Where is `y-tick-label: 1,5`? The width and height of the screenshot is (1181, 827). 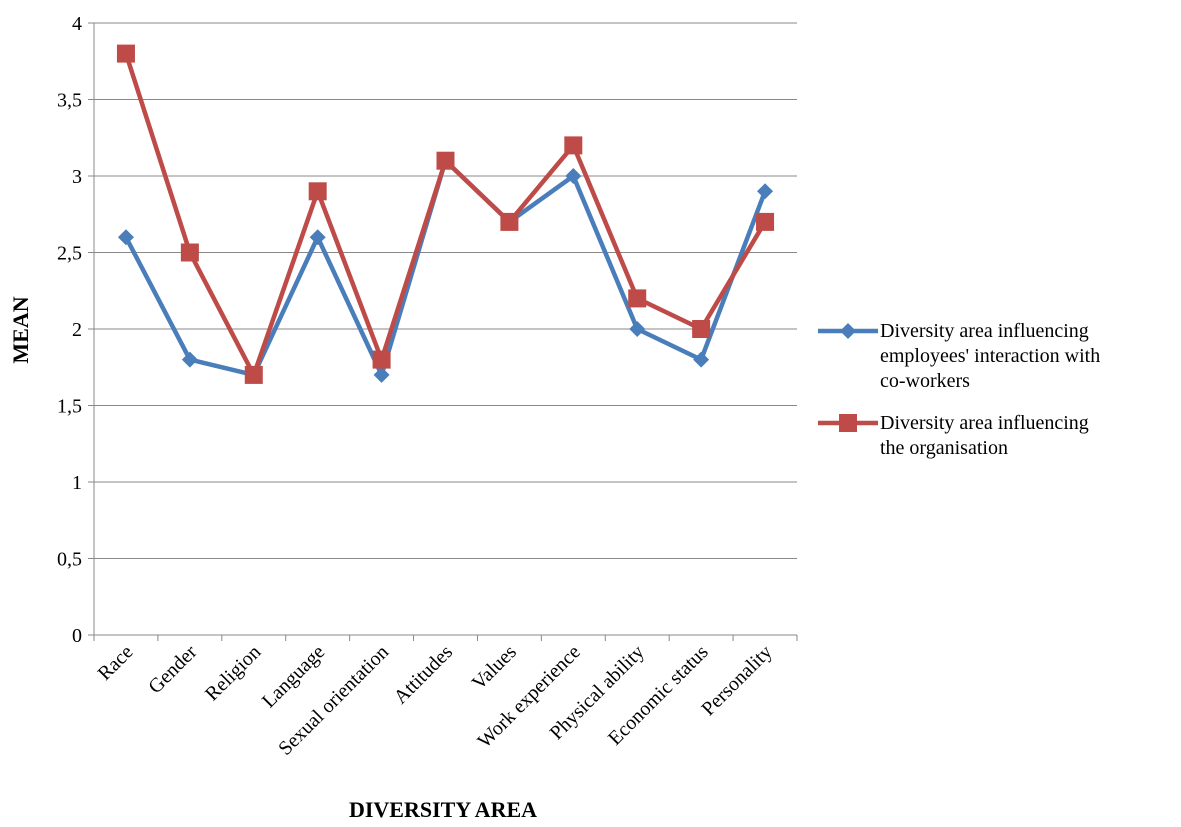
y-tick-label: 1,5 is located at coordinates (69, 407).